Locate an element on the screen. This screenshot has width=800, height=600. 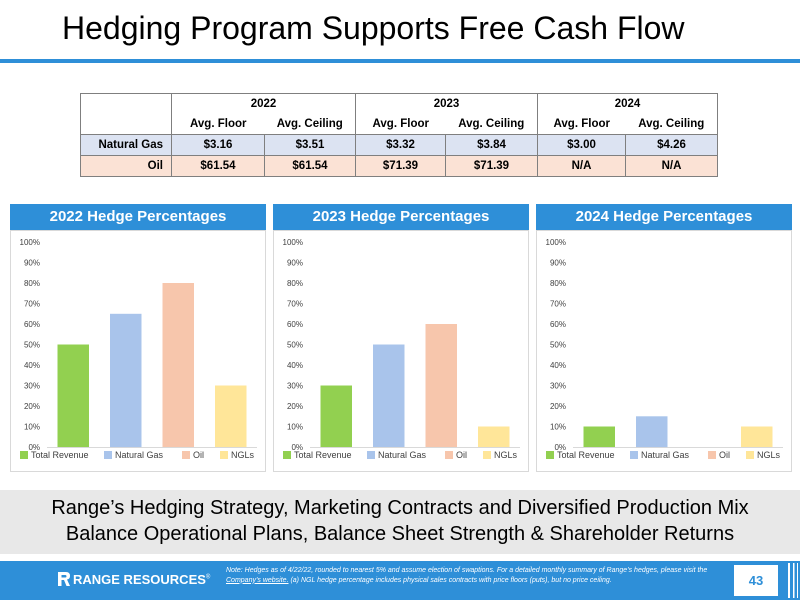
table-year-header: 2022 is located at coordinates (263, 103).